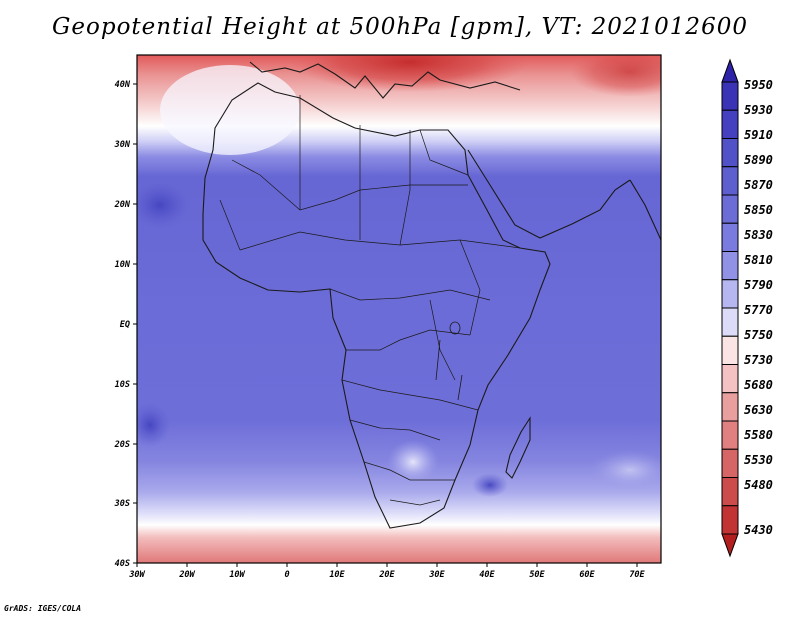 The height and width of the screenshot is (618, 800). I want to click on field-pale-indian-ocean, so click(625, 470).